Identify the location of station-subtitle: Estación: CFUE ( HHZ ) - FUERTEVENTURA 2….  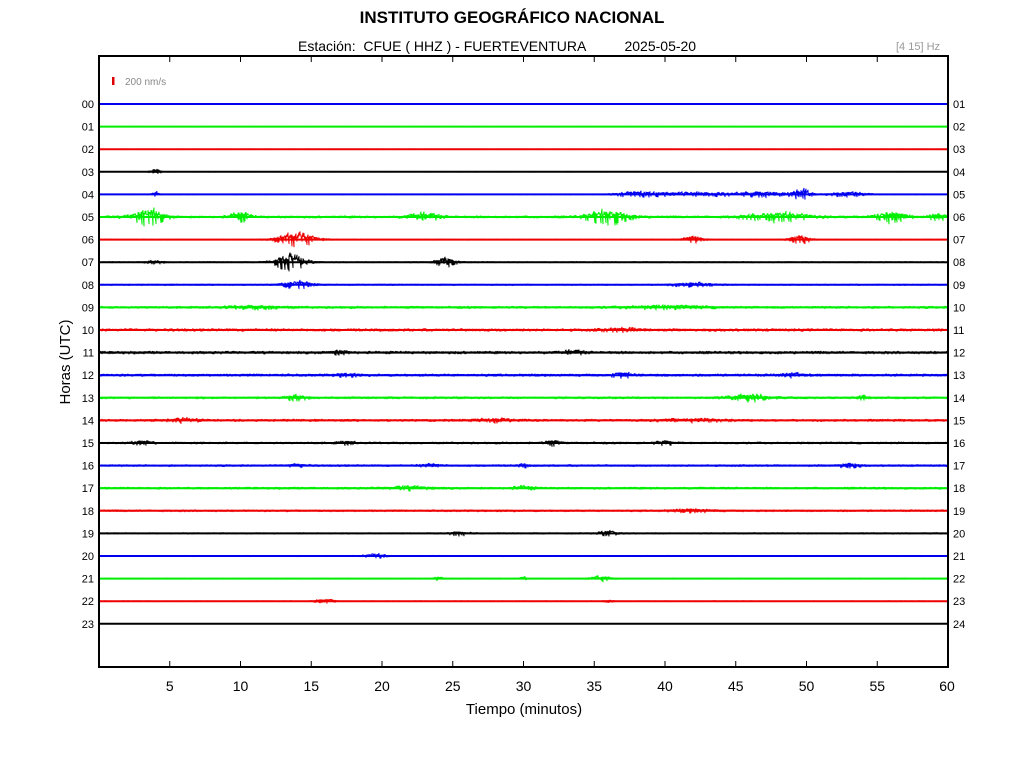
(497, 46).